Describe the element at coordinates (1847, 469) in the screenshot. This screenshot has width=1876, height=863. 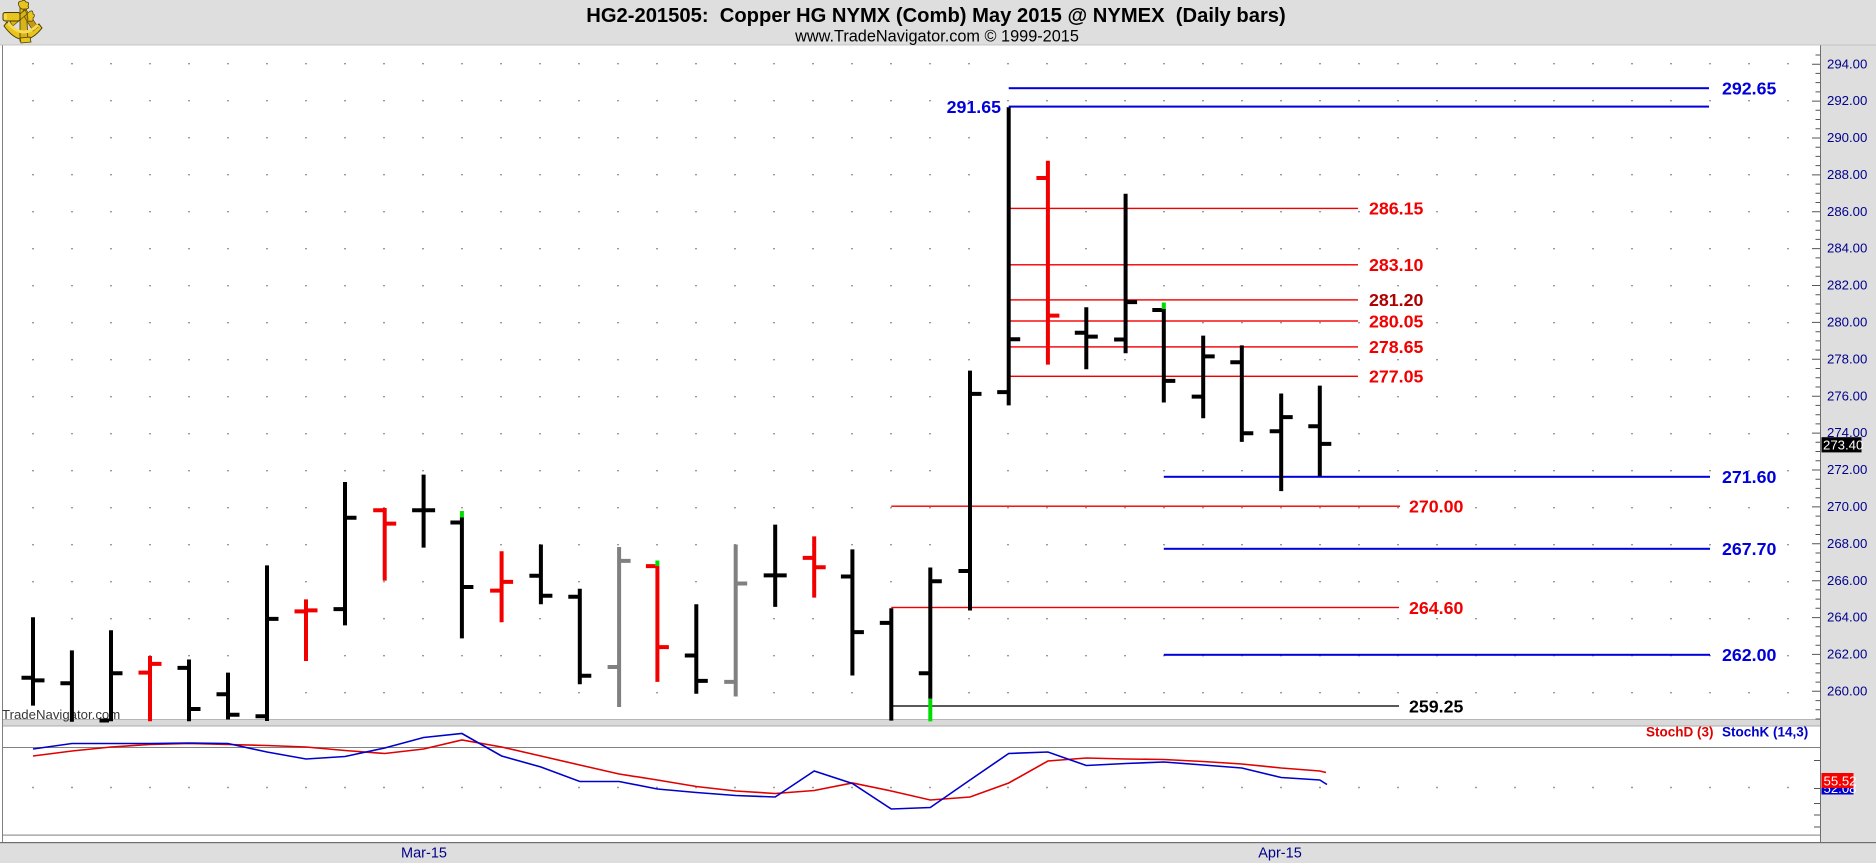
I see `svg-text: 272.00` at that location.